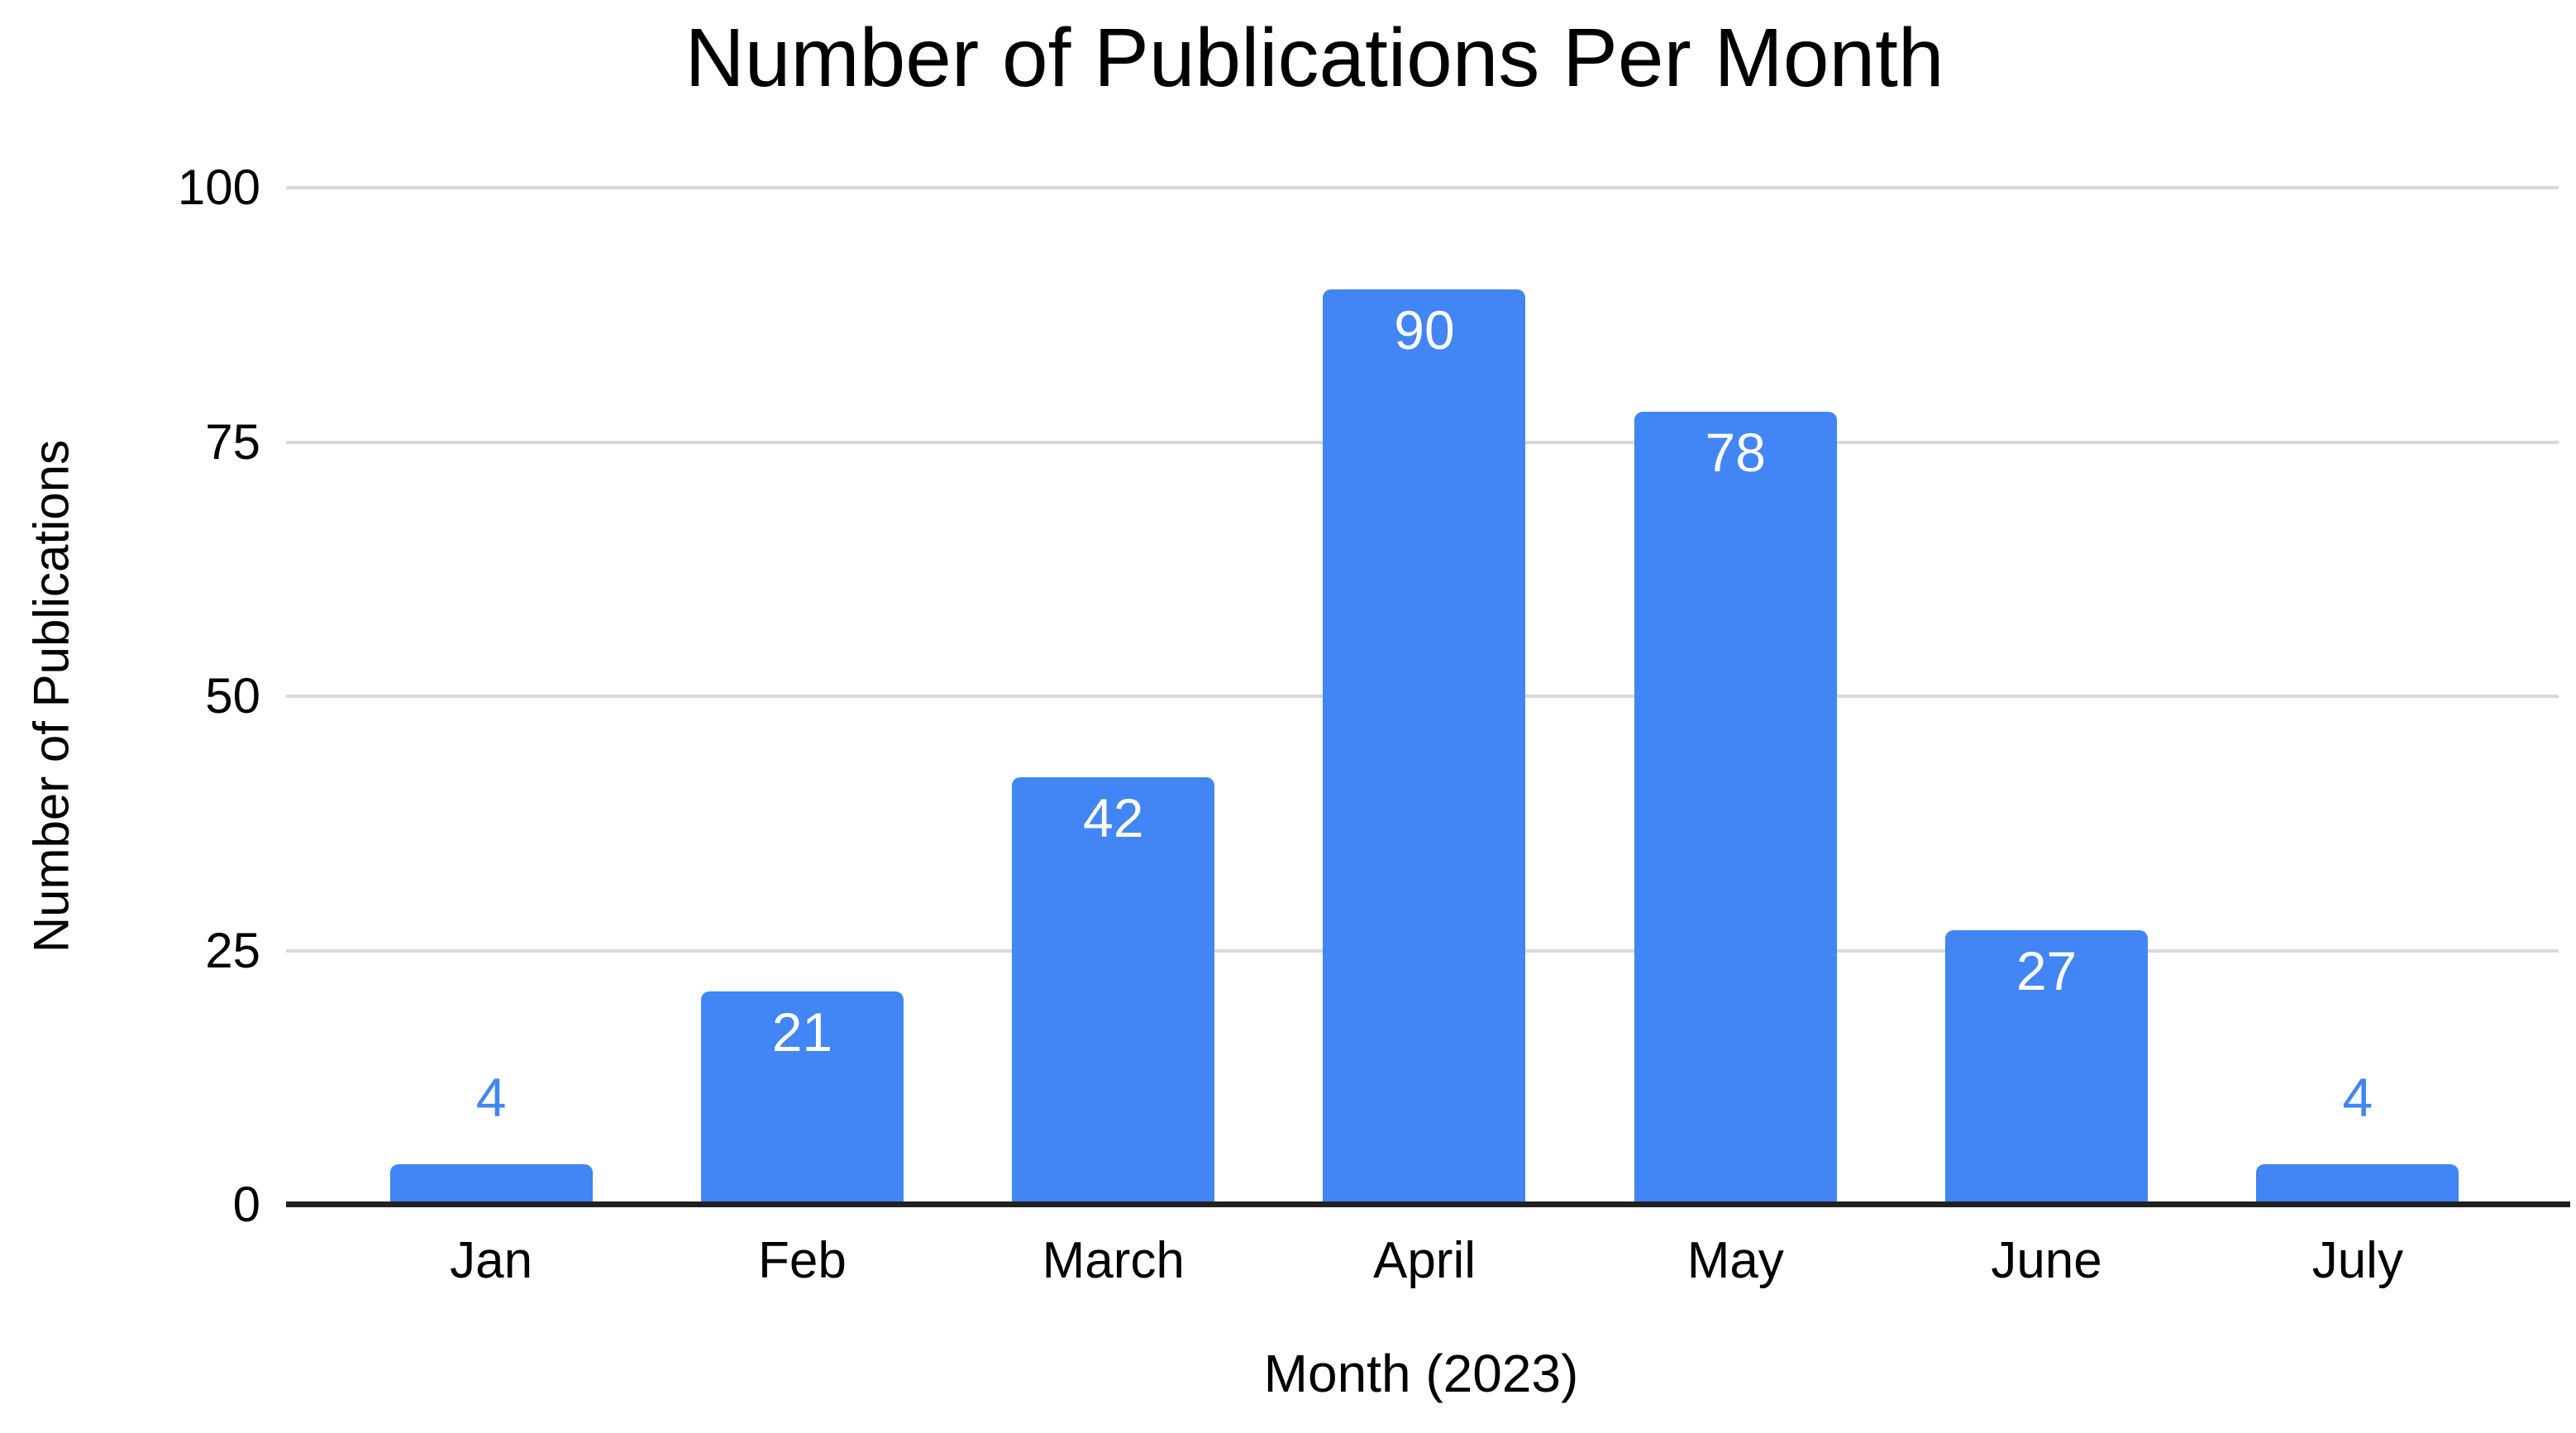 The width and height of the screenshot is (2576, 1433). Describe the element at coordinates (1113, 1260) in the screenshot. I see `x-tick-label-march: March` at that location.